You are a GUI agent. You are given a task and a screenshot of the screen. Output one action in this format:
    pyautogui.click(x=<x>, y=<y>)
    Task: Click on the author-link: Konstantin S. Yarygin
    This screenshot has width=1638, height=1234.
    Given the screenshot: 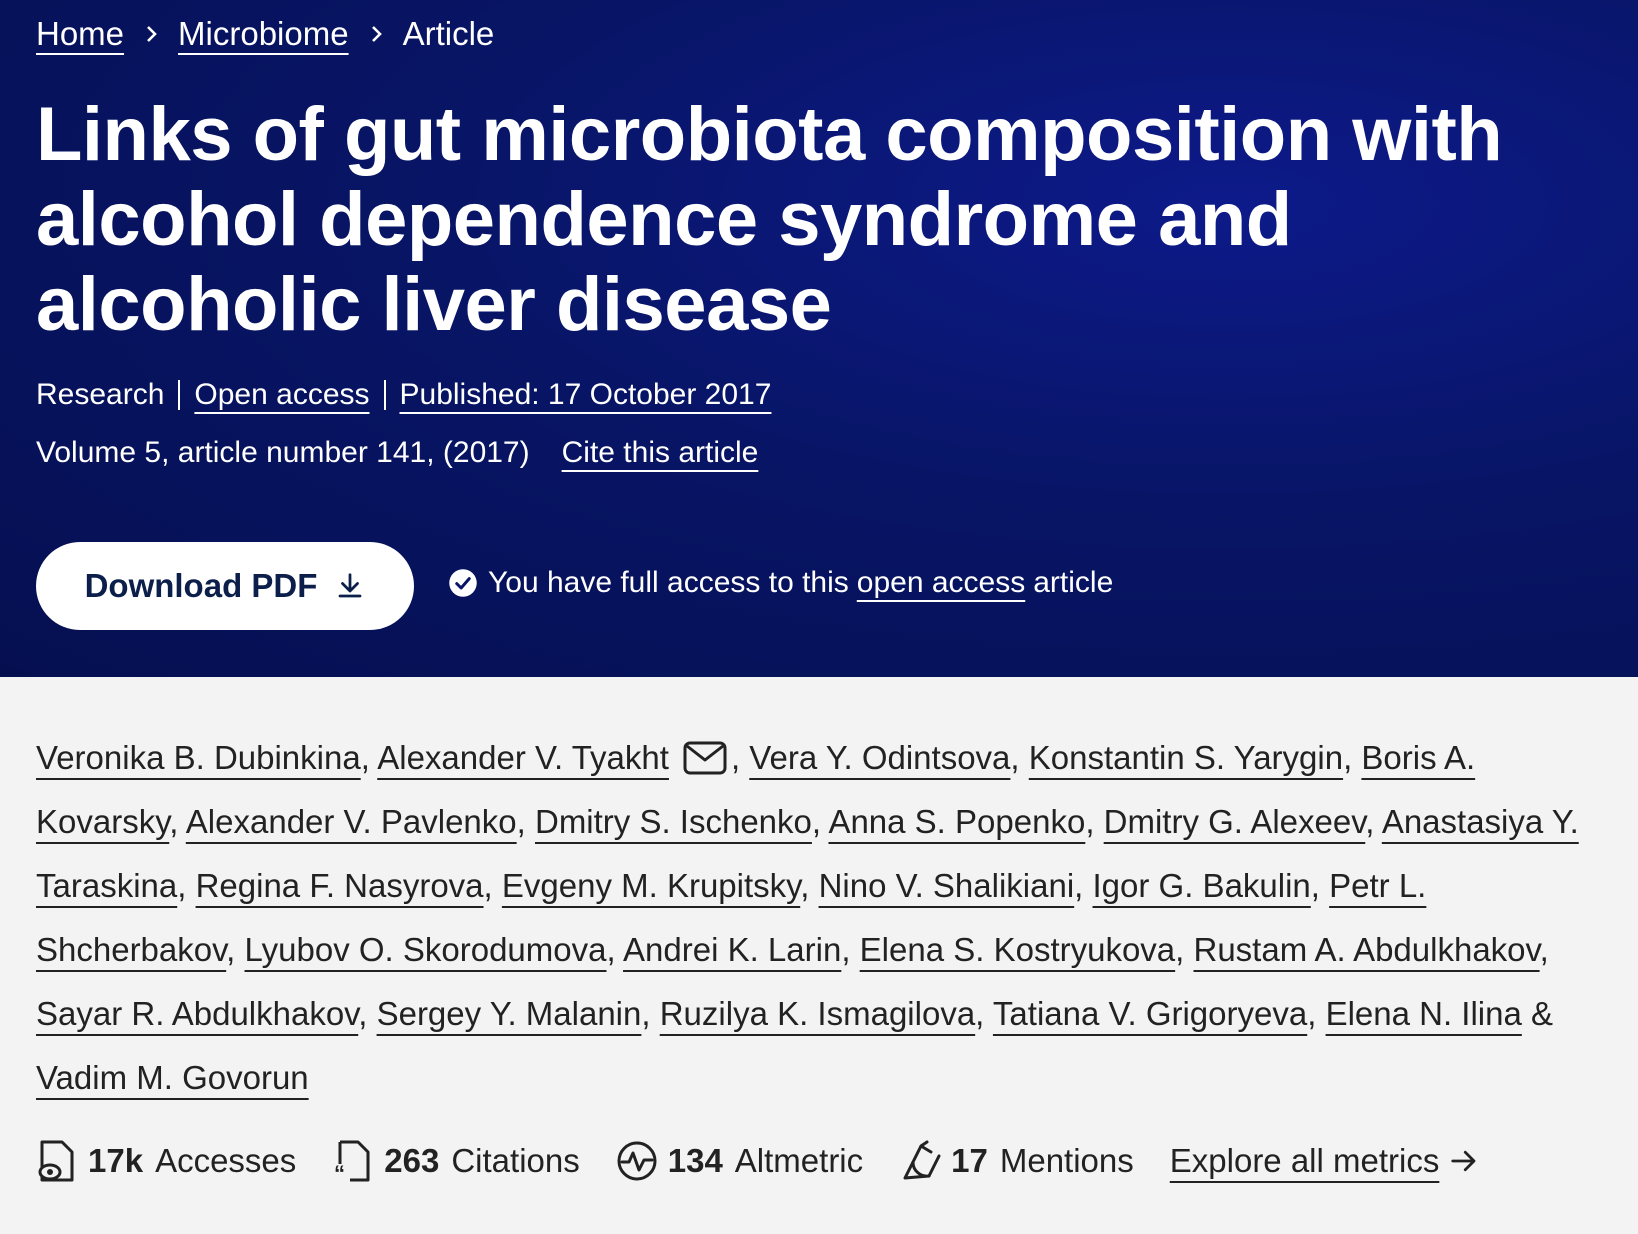 What is the action you would take?
    pyautogui.click(x=1186, y=757)
    